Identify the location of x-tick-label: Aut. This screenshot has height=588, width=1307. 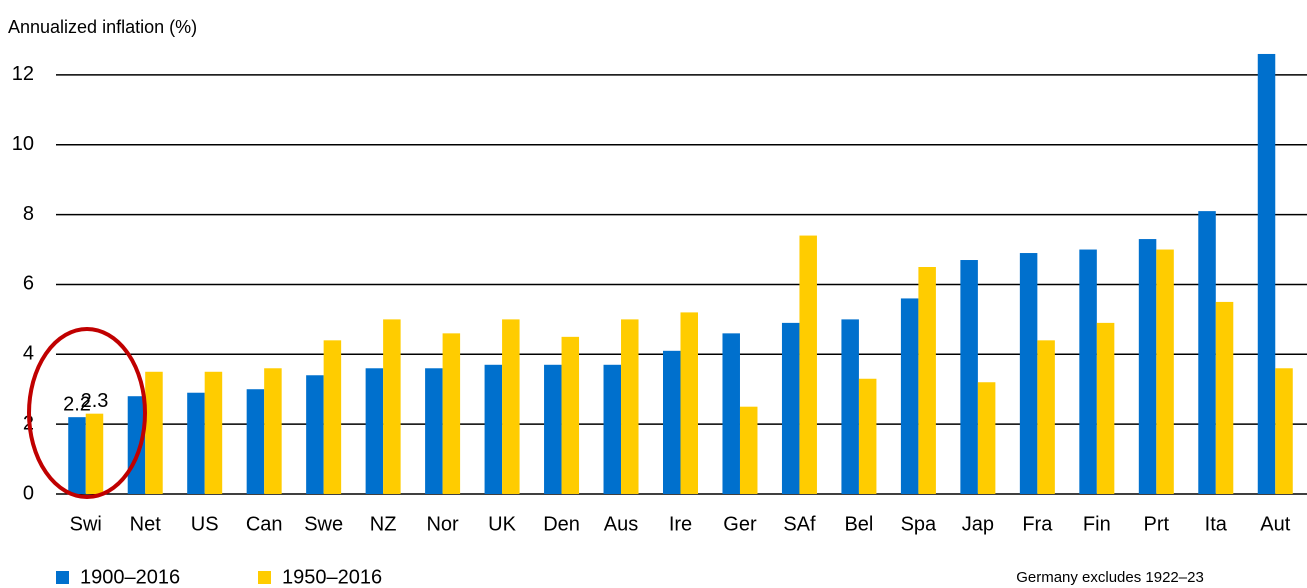
(1275, 524).